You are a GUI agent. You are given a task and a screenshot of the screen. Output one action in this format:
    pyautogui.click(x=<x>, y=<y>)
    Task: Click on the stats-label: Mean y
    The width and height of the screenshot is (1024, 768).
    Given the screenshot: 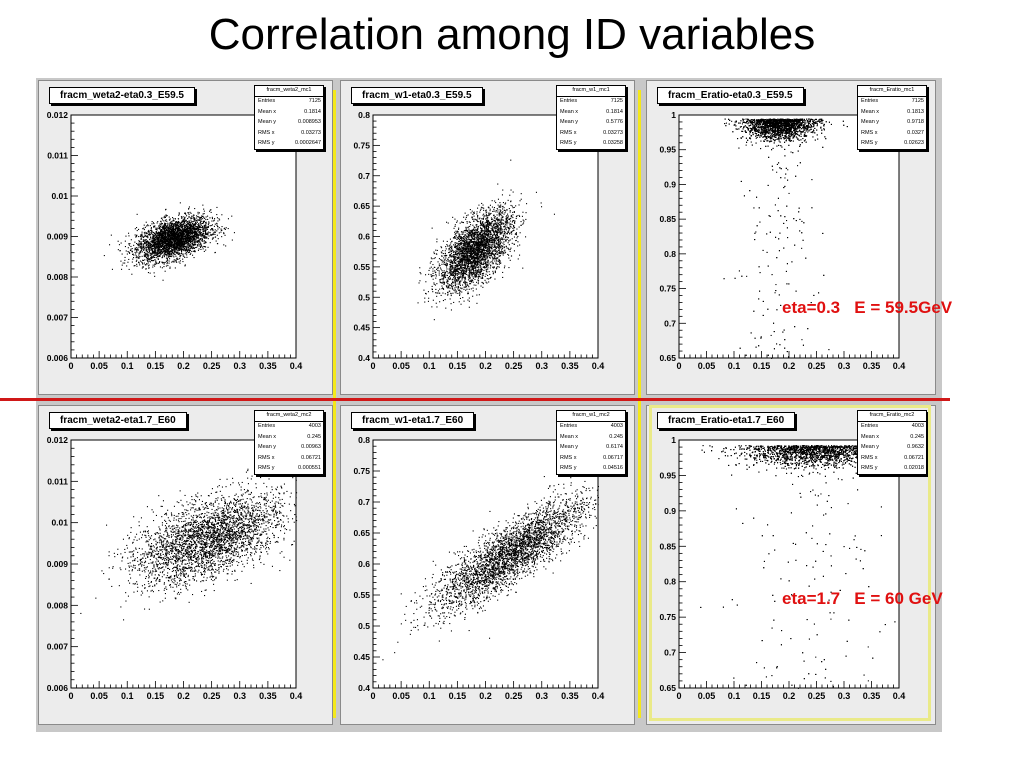 What is the action you would take?
    pyautogui.click(x=267, y=122)
    